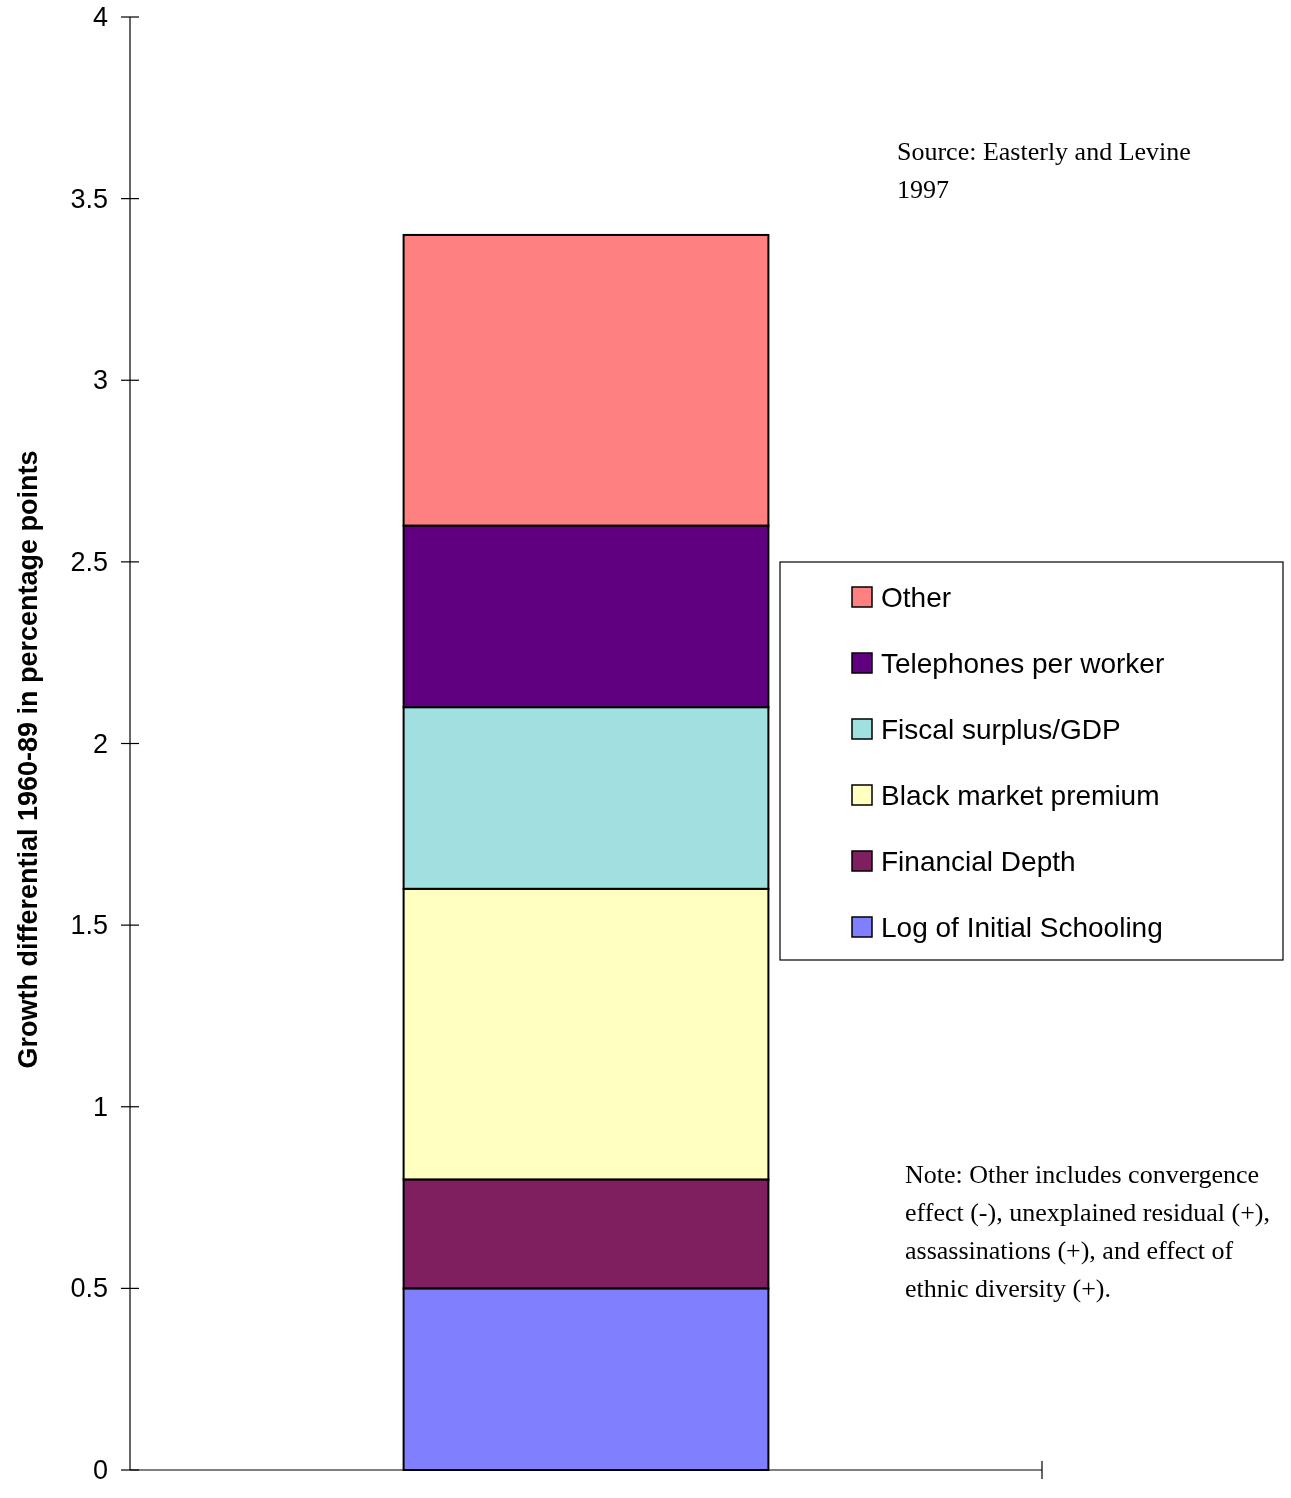  I want to click on y-axis-title: Growth differential 1960-89 in percentage points, so click(28, 759).